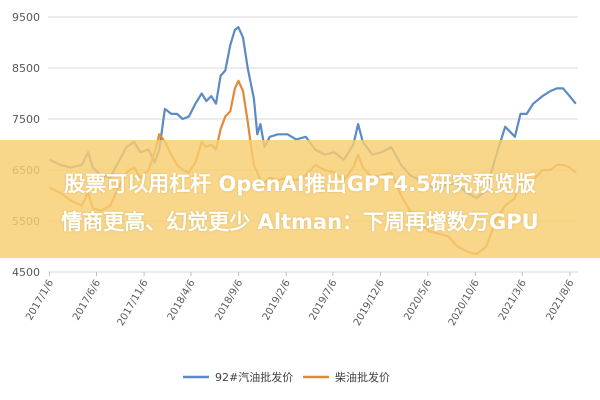 Image resolution: width=600 pixels, height=400 pixels. What do you see at coordinates (182, 300) in the screenshot?
I see `x-tick-label: 2018/4/6` at bounding box center [182, 300].